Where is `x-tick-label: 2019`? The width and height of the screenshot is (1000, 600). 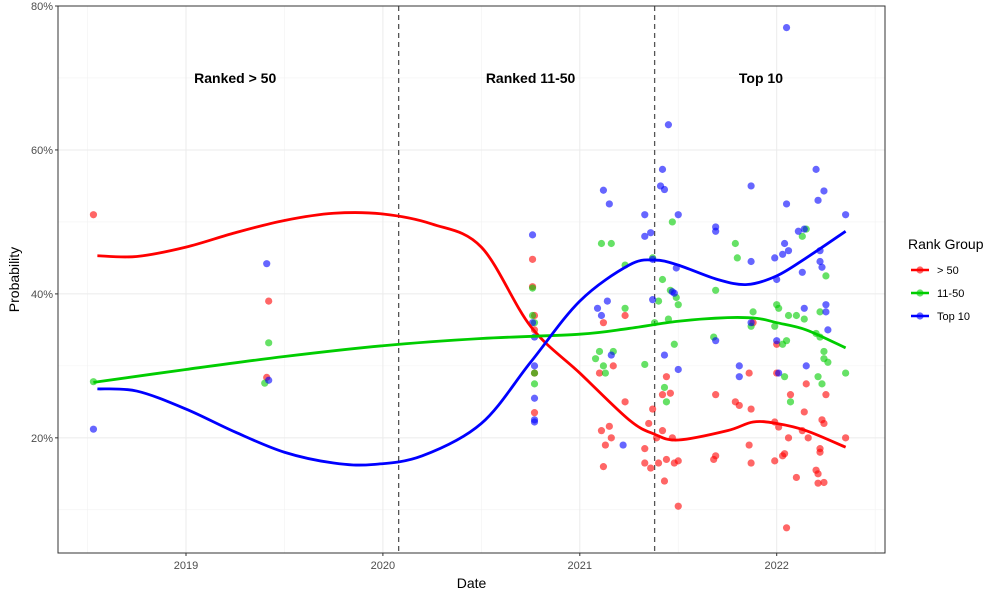
x-tick-label: 2019 is located at coordinates (186, 566).